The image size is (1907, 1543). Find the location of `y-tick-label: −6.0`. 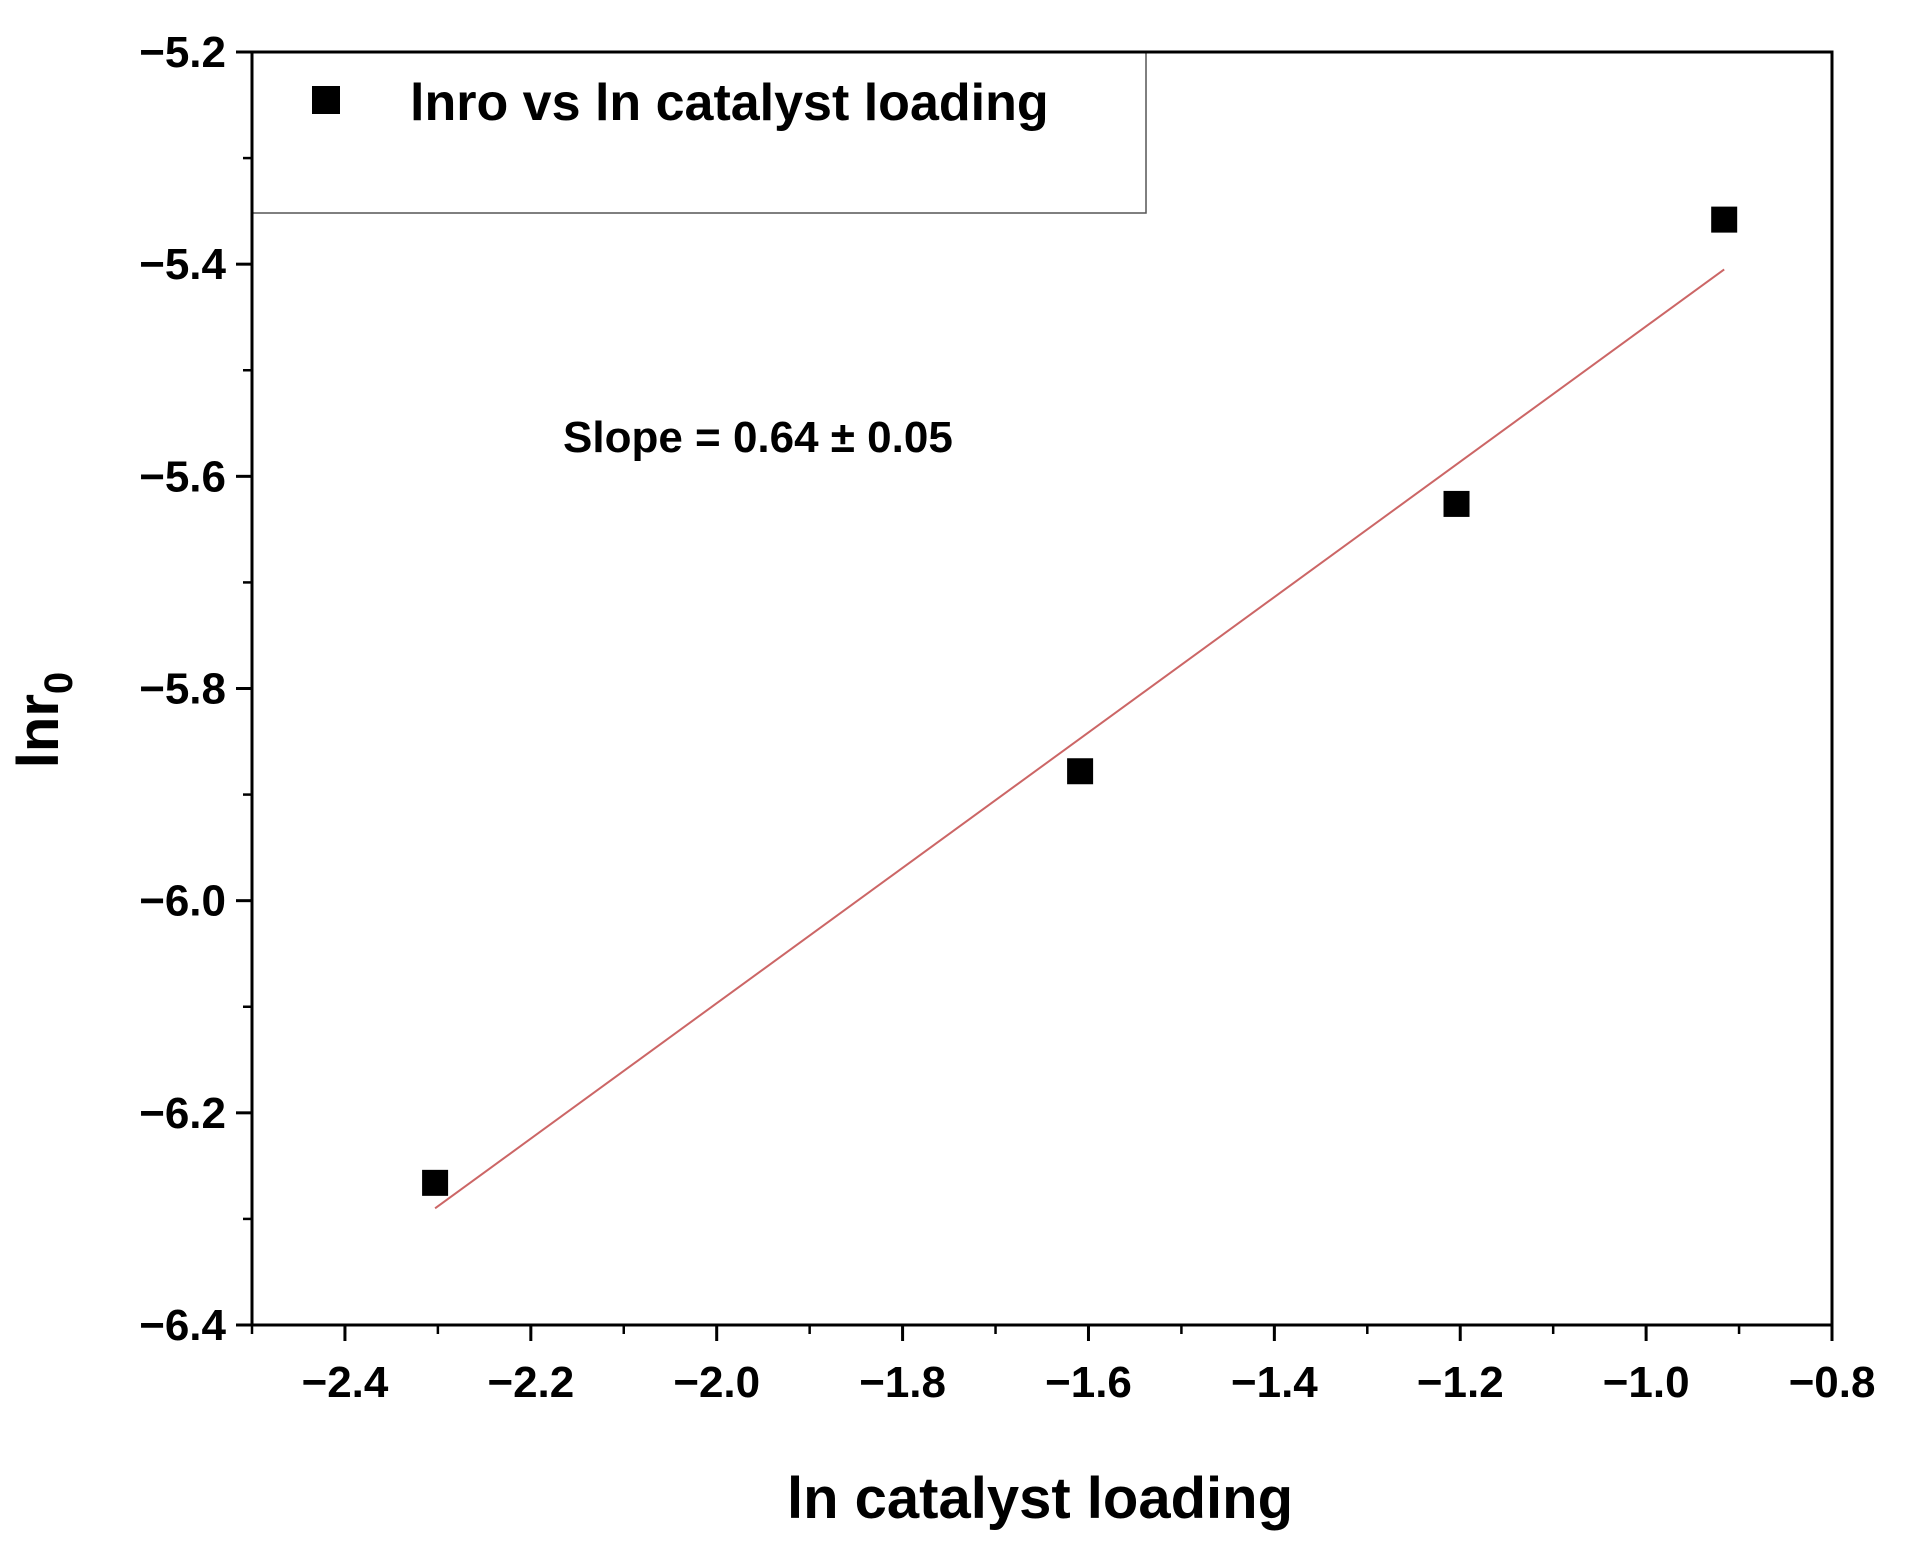

y-tick-label: −6.0 is located at coordinates (182, 901).